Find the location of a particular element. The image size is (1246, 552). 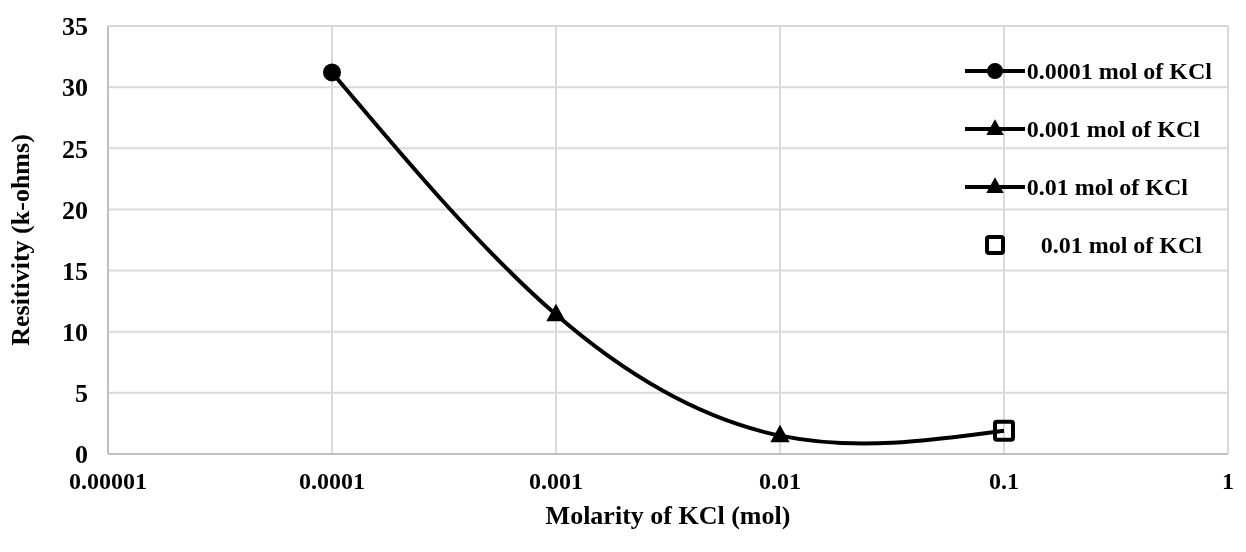

x-tick-label: 0.0001 is located at coordinates (332, 481).